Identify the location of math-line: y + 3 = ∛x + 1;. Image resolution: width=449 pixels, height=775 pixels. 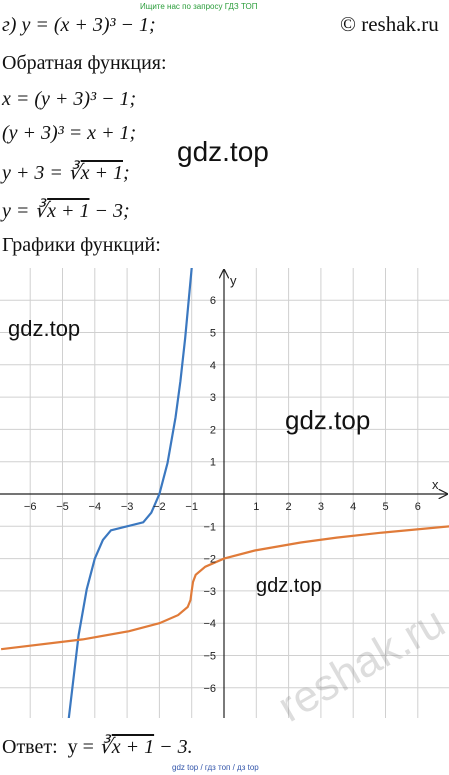
(66, 172).